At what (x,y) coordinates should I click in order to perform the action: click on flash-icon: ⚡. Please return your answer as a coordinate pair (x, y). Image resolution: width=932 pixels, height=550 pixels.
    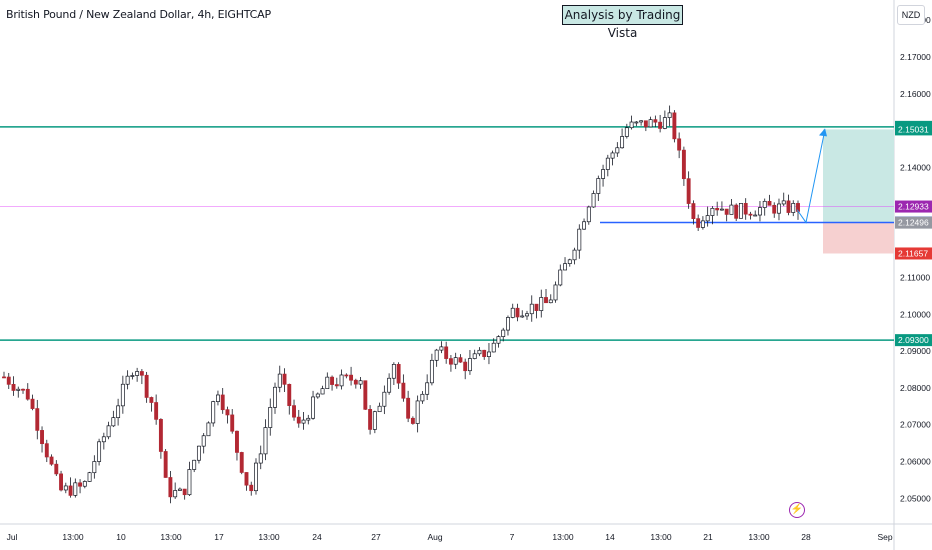
    Looking at the image, I should click on (797, 510).